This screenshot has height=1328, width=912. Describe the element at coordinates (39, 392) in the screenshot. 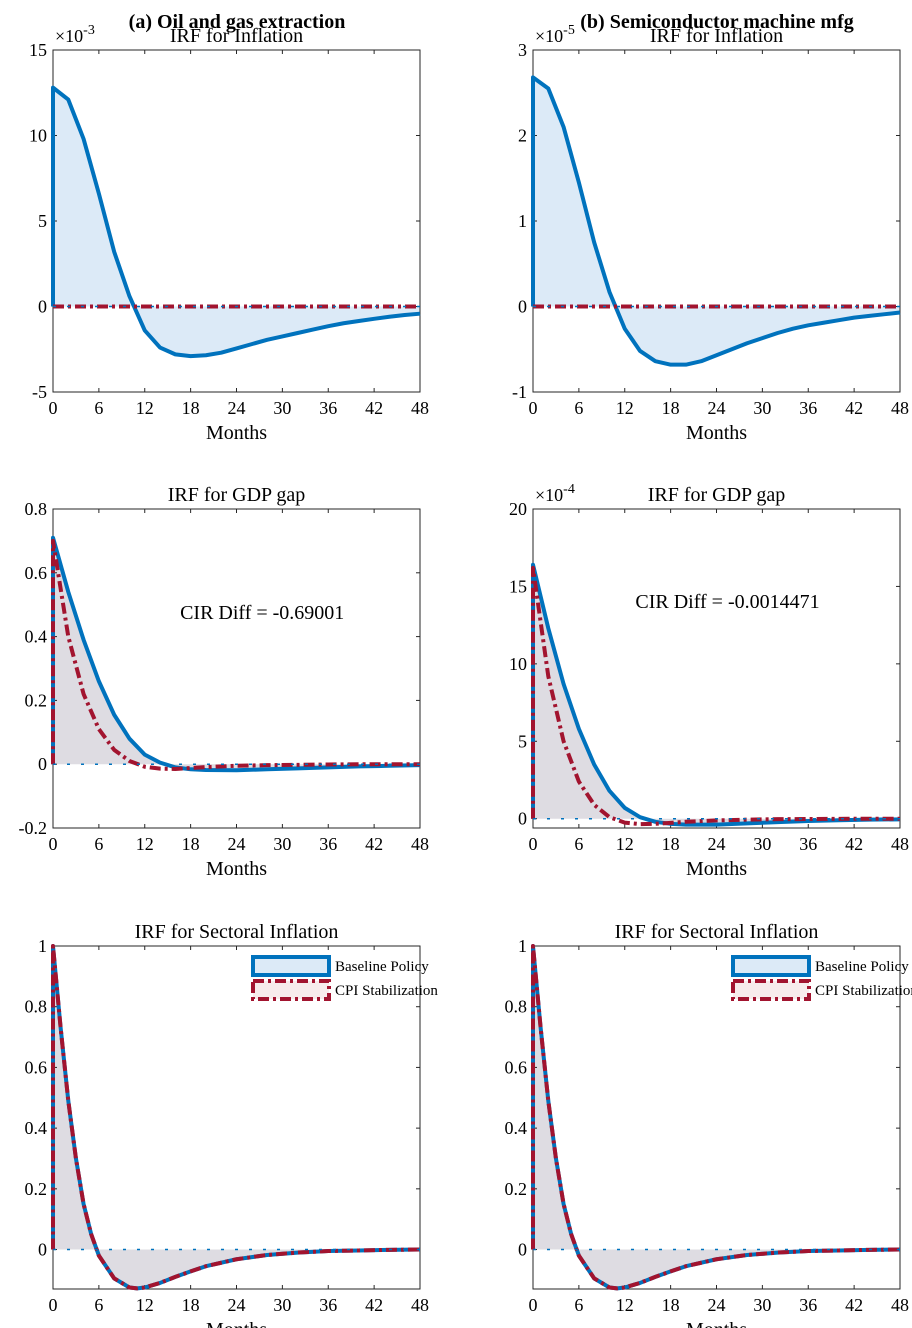

I see `y-tick-label: -5` at that location.